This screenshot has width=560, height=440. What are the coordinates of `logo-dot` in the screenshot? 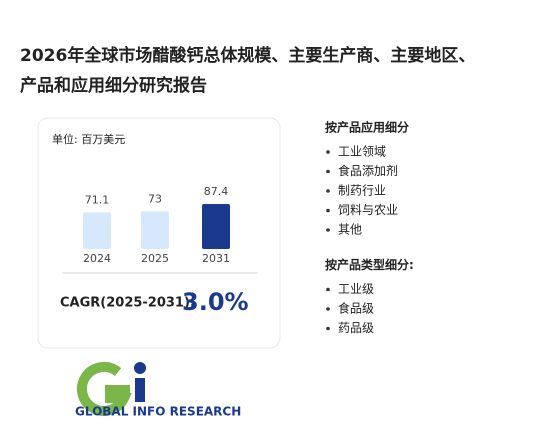 It's located at (140, 368).